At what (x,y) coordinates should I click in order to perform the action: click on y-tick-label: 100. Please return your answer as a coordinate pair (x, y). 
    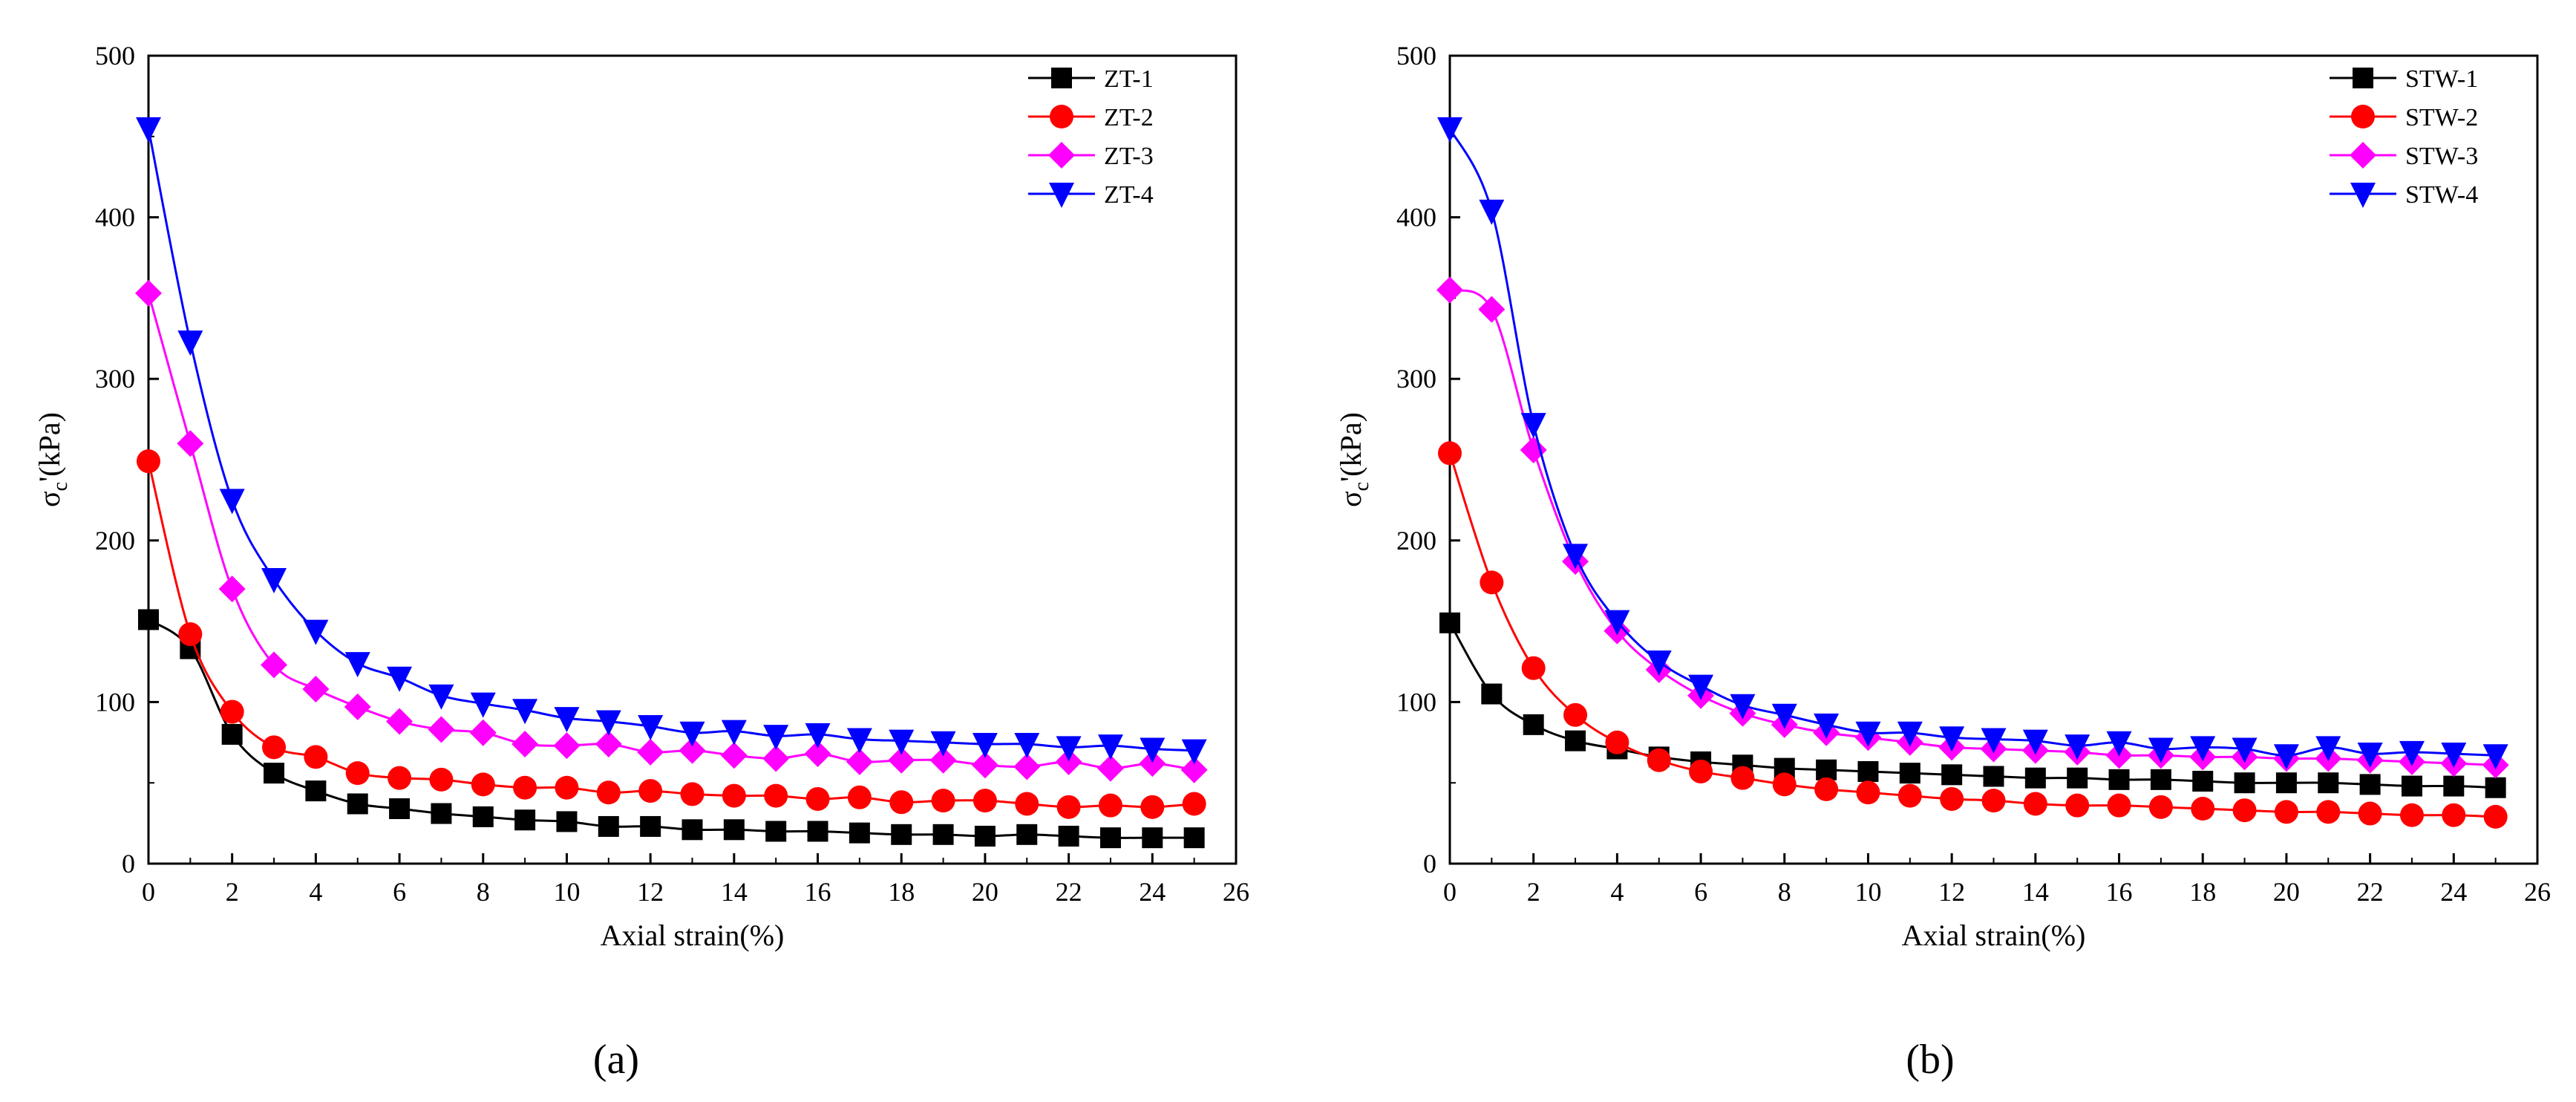
    Looking at the image, I should click on (115, 702).